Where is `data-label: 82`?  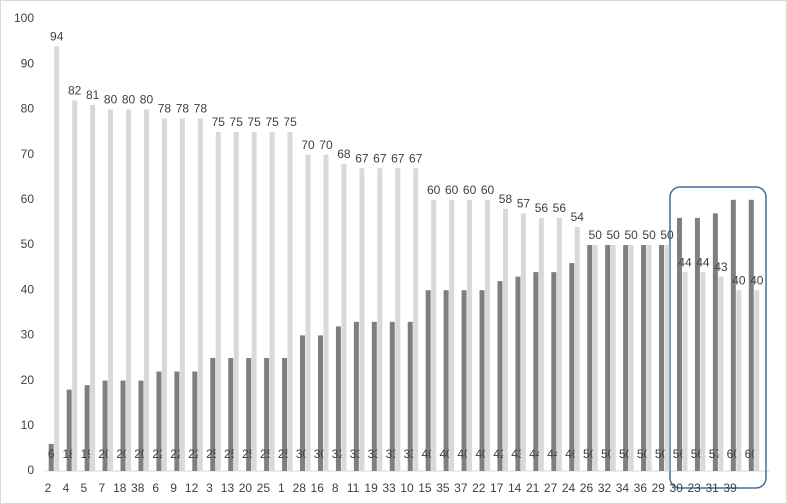
data-label: 82 is located at coordinates (75, 91).